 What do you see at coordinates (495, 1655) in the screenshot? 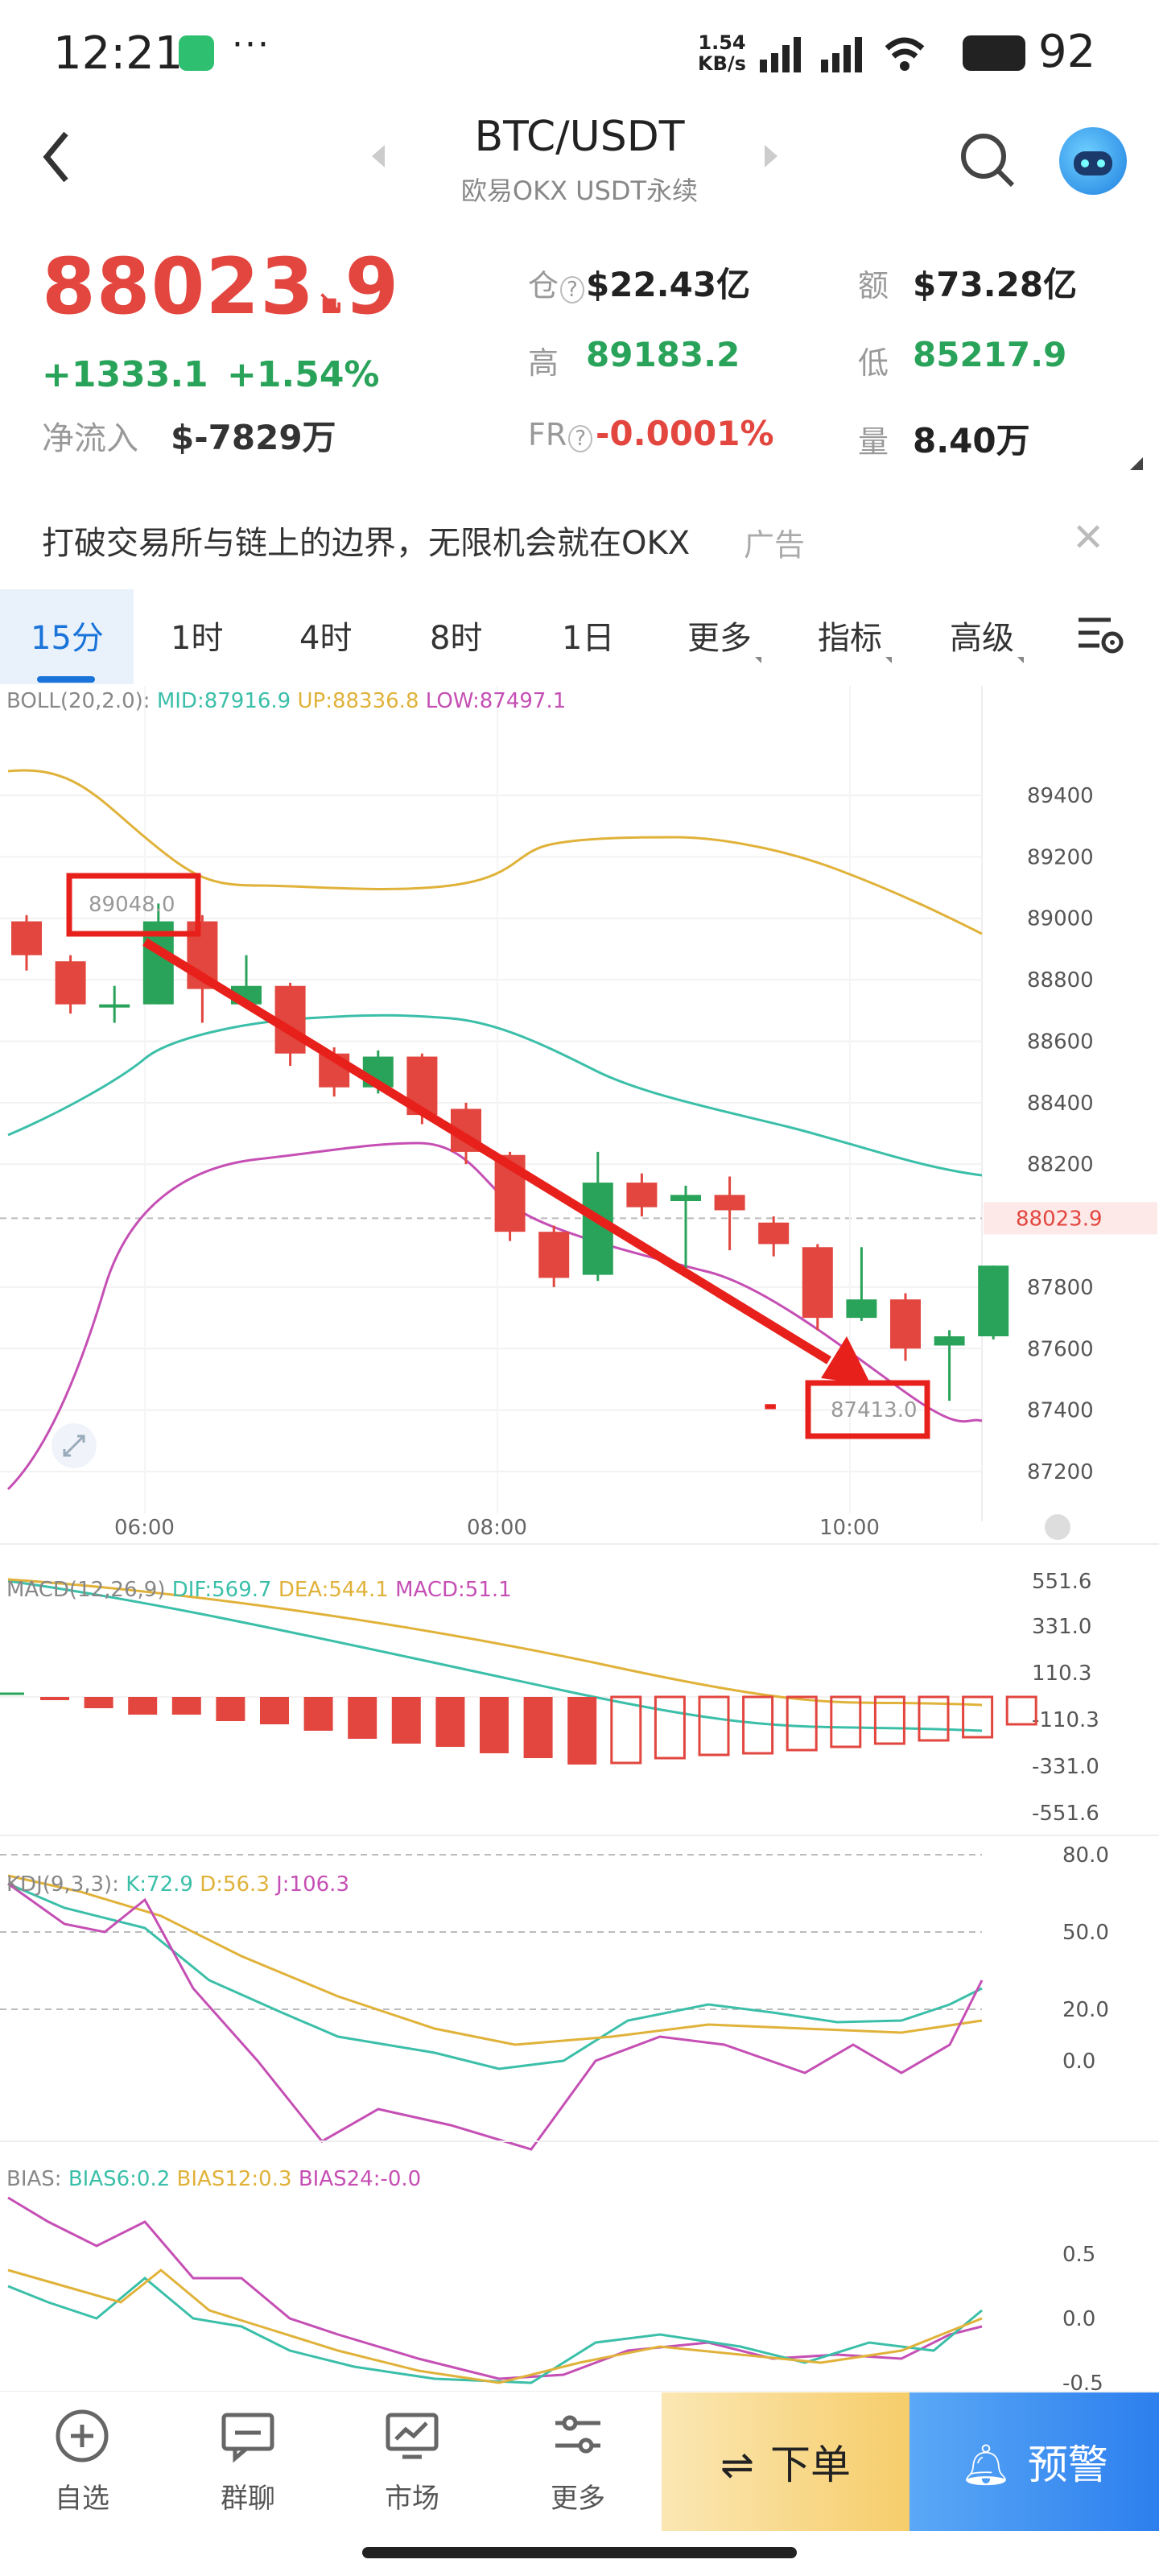
I see `macd-dif-line` at bounding box center [495, 1655].